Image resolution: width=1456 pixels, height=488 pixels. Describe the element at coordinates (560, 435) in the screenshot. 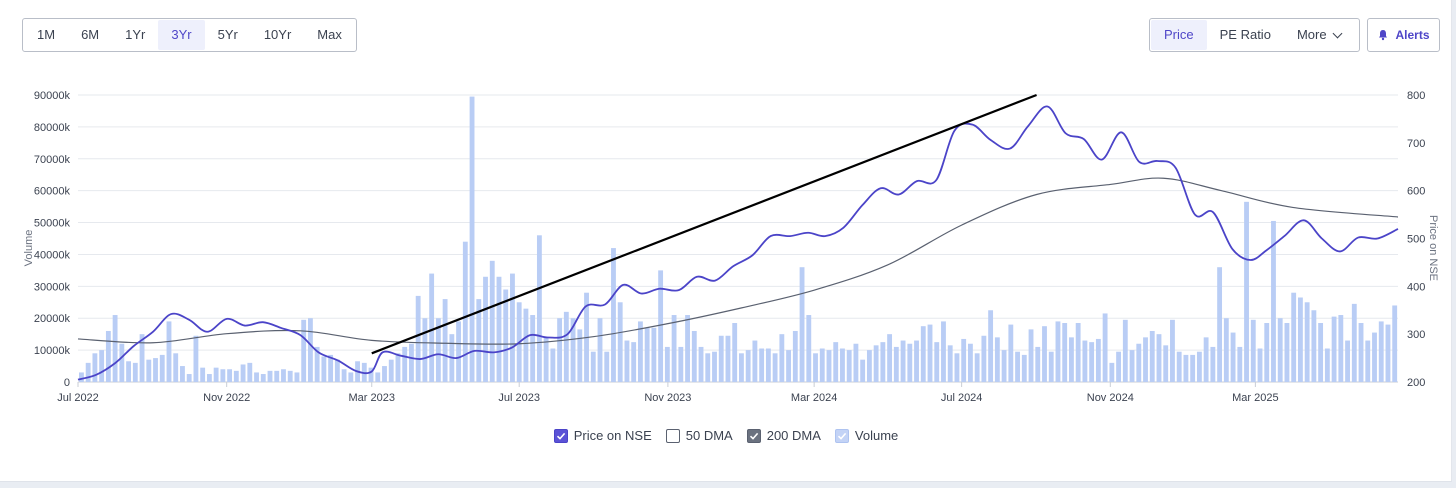

I see `price-checkbox` at that location.